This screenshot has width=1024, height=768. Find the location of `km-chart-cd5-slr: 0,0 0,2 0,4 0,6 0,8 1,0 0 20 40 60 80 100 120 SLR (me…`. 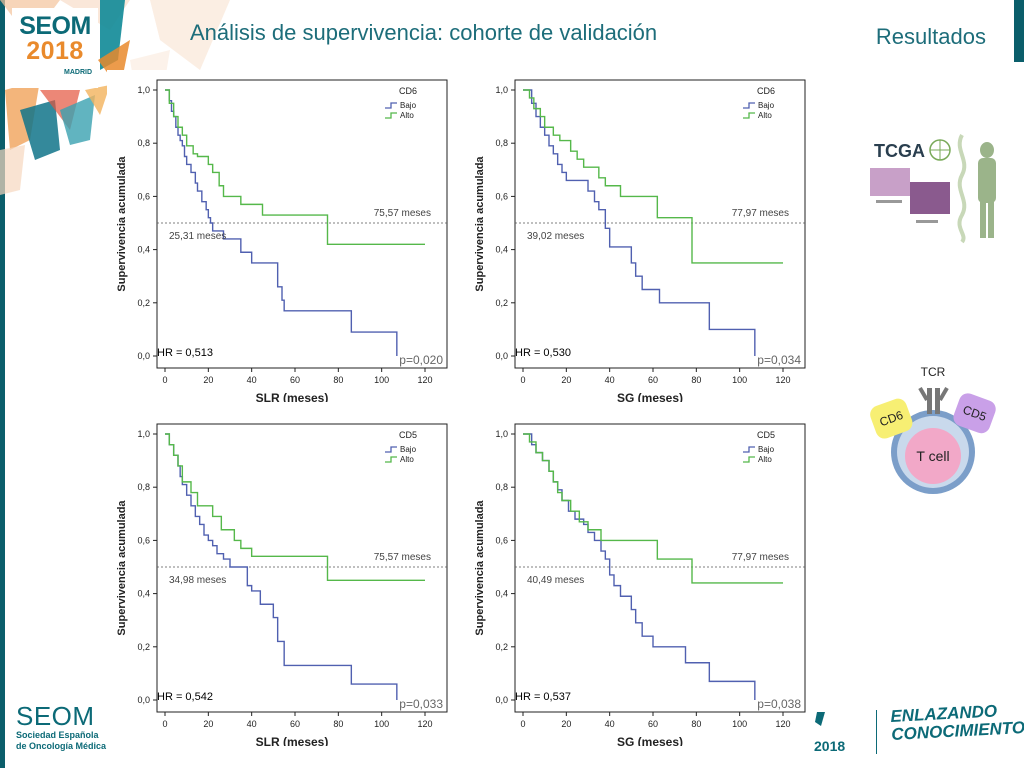

km-chart-cd5-slr: 0,0 0,2 0,4 0,6 0,8 1,0 0 20 40 60 80 100 120 SLR (me… is located at coordinates (281, 580).